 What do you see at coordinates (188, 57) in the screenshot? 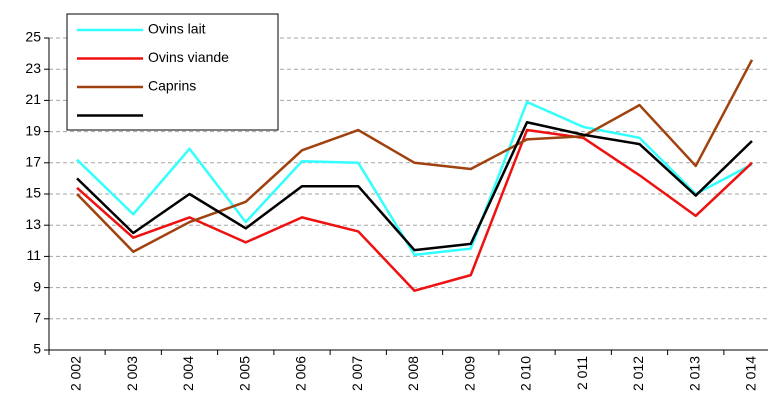
I see `legend-label: Ovins viande` at bounding box center [188, 57].